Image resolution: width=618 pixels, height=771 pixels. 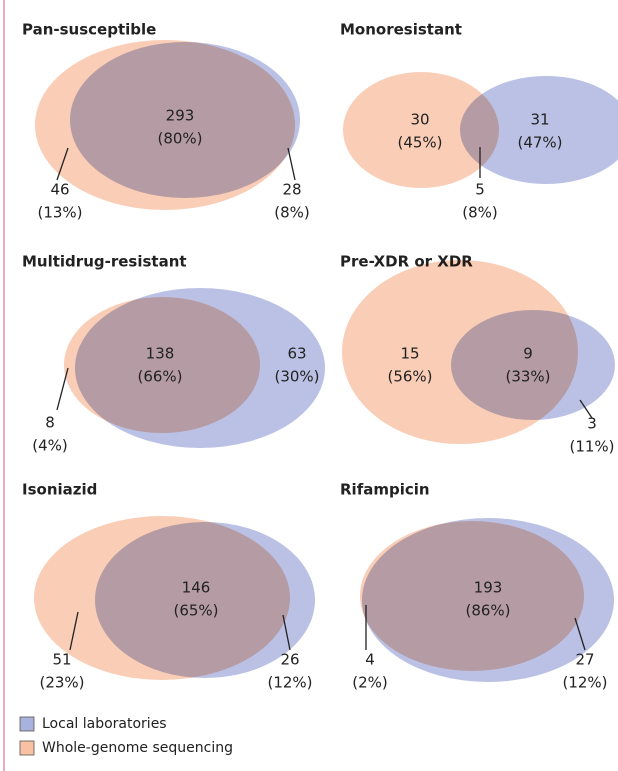 I want to click on region-count: 5, so click(x=480, y=190).